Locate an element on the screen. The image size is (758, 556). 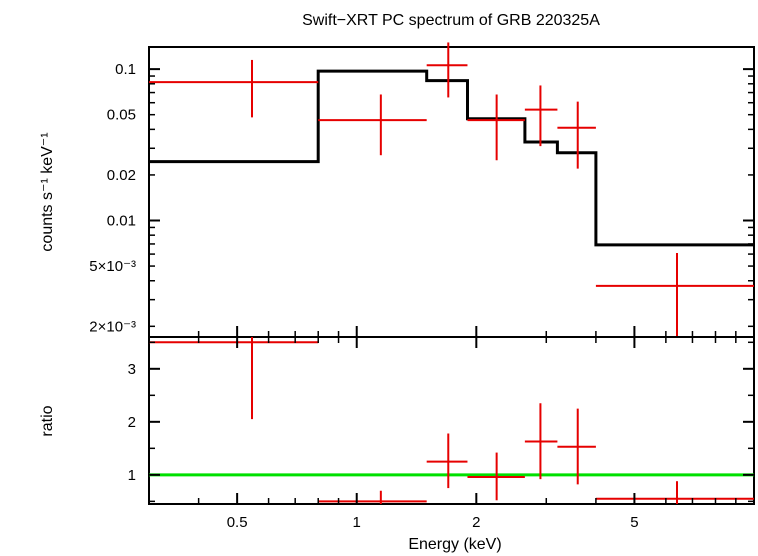
x-tick-label: 5 is located at coordinates (634, 522).